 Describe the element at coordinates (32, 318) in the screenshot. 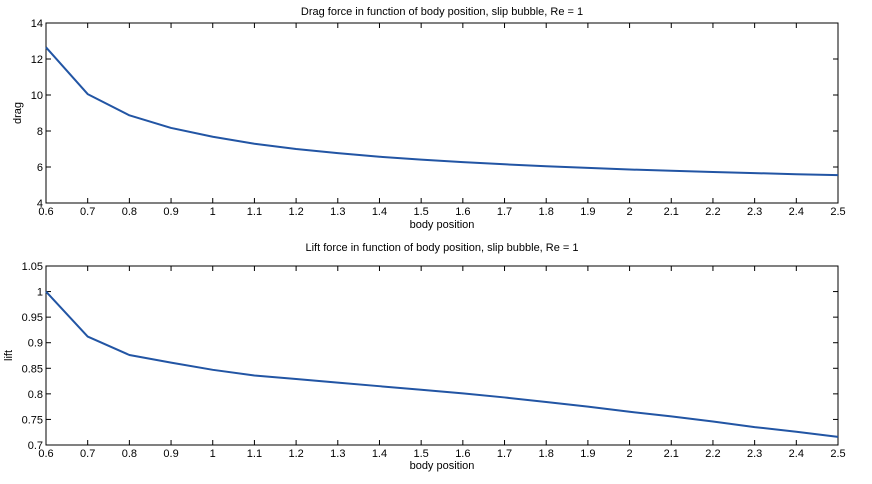

I see `y-tick-label: 0.95` at that location.